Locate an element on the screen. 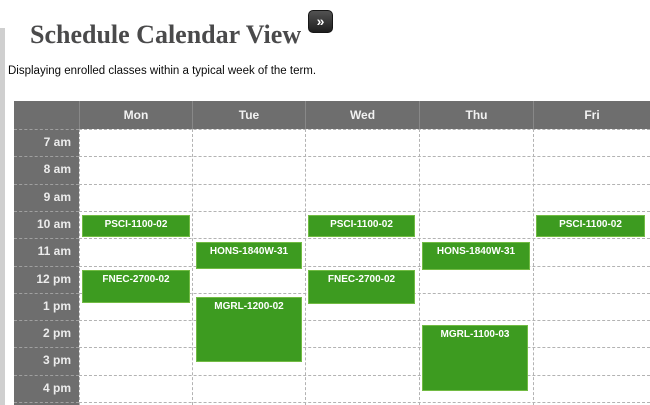 This screenshot has height=405, width=650. time-label-4pm: 4 pm is located at coordinates (56, 387).